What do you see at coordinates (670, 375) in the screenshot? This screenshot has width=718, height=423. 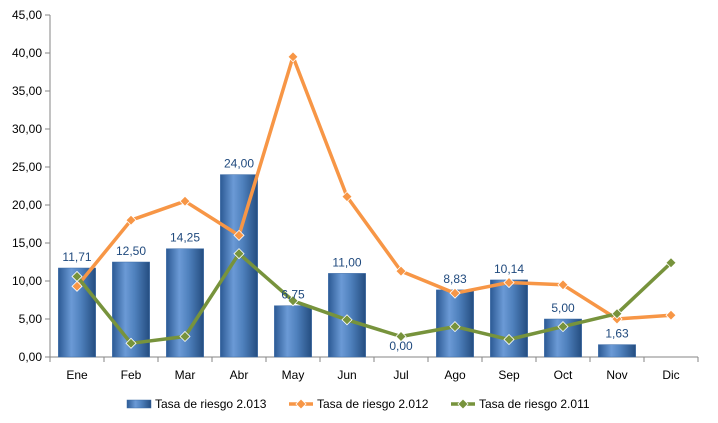 I see `x-tick-label: Dic` at bounding box center [670, 375].